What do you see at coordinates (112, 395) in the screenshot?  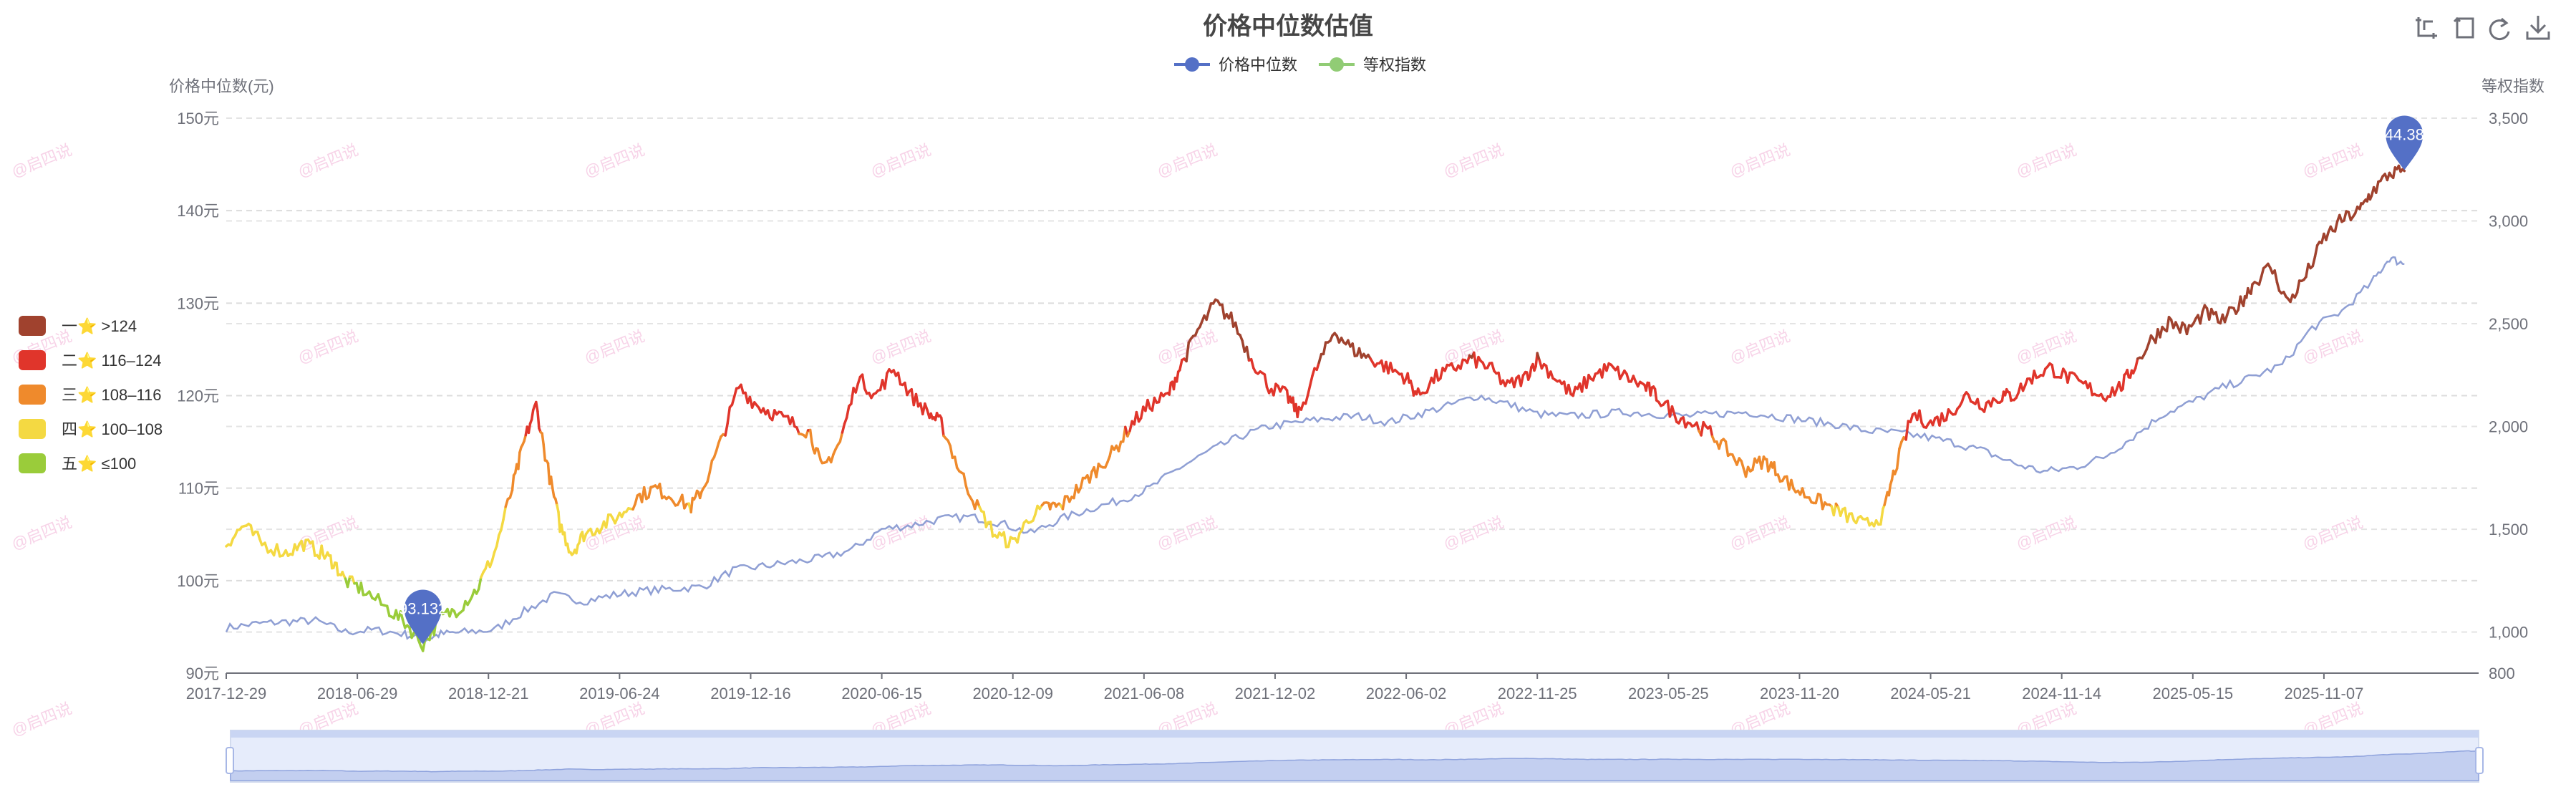 I see `visual-map-label: 三⭐ 108–116` at bounding box center [112, 395].